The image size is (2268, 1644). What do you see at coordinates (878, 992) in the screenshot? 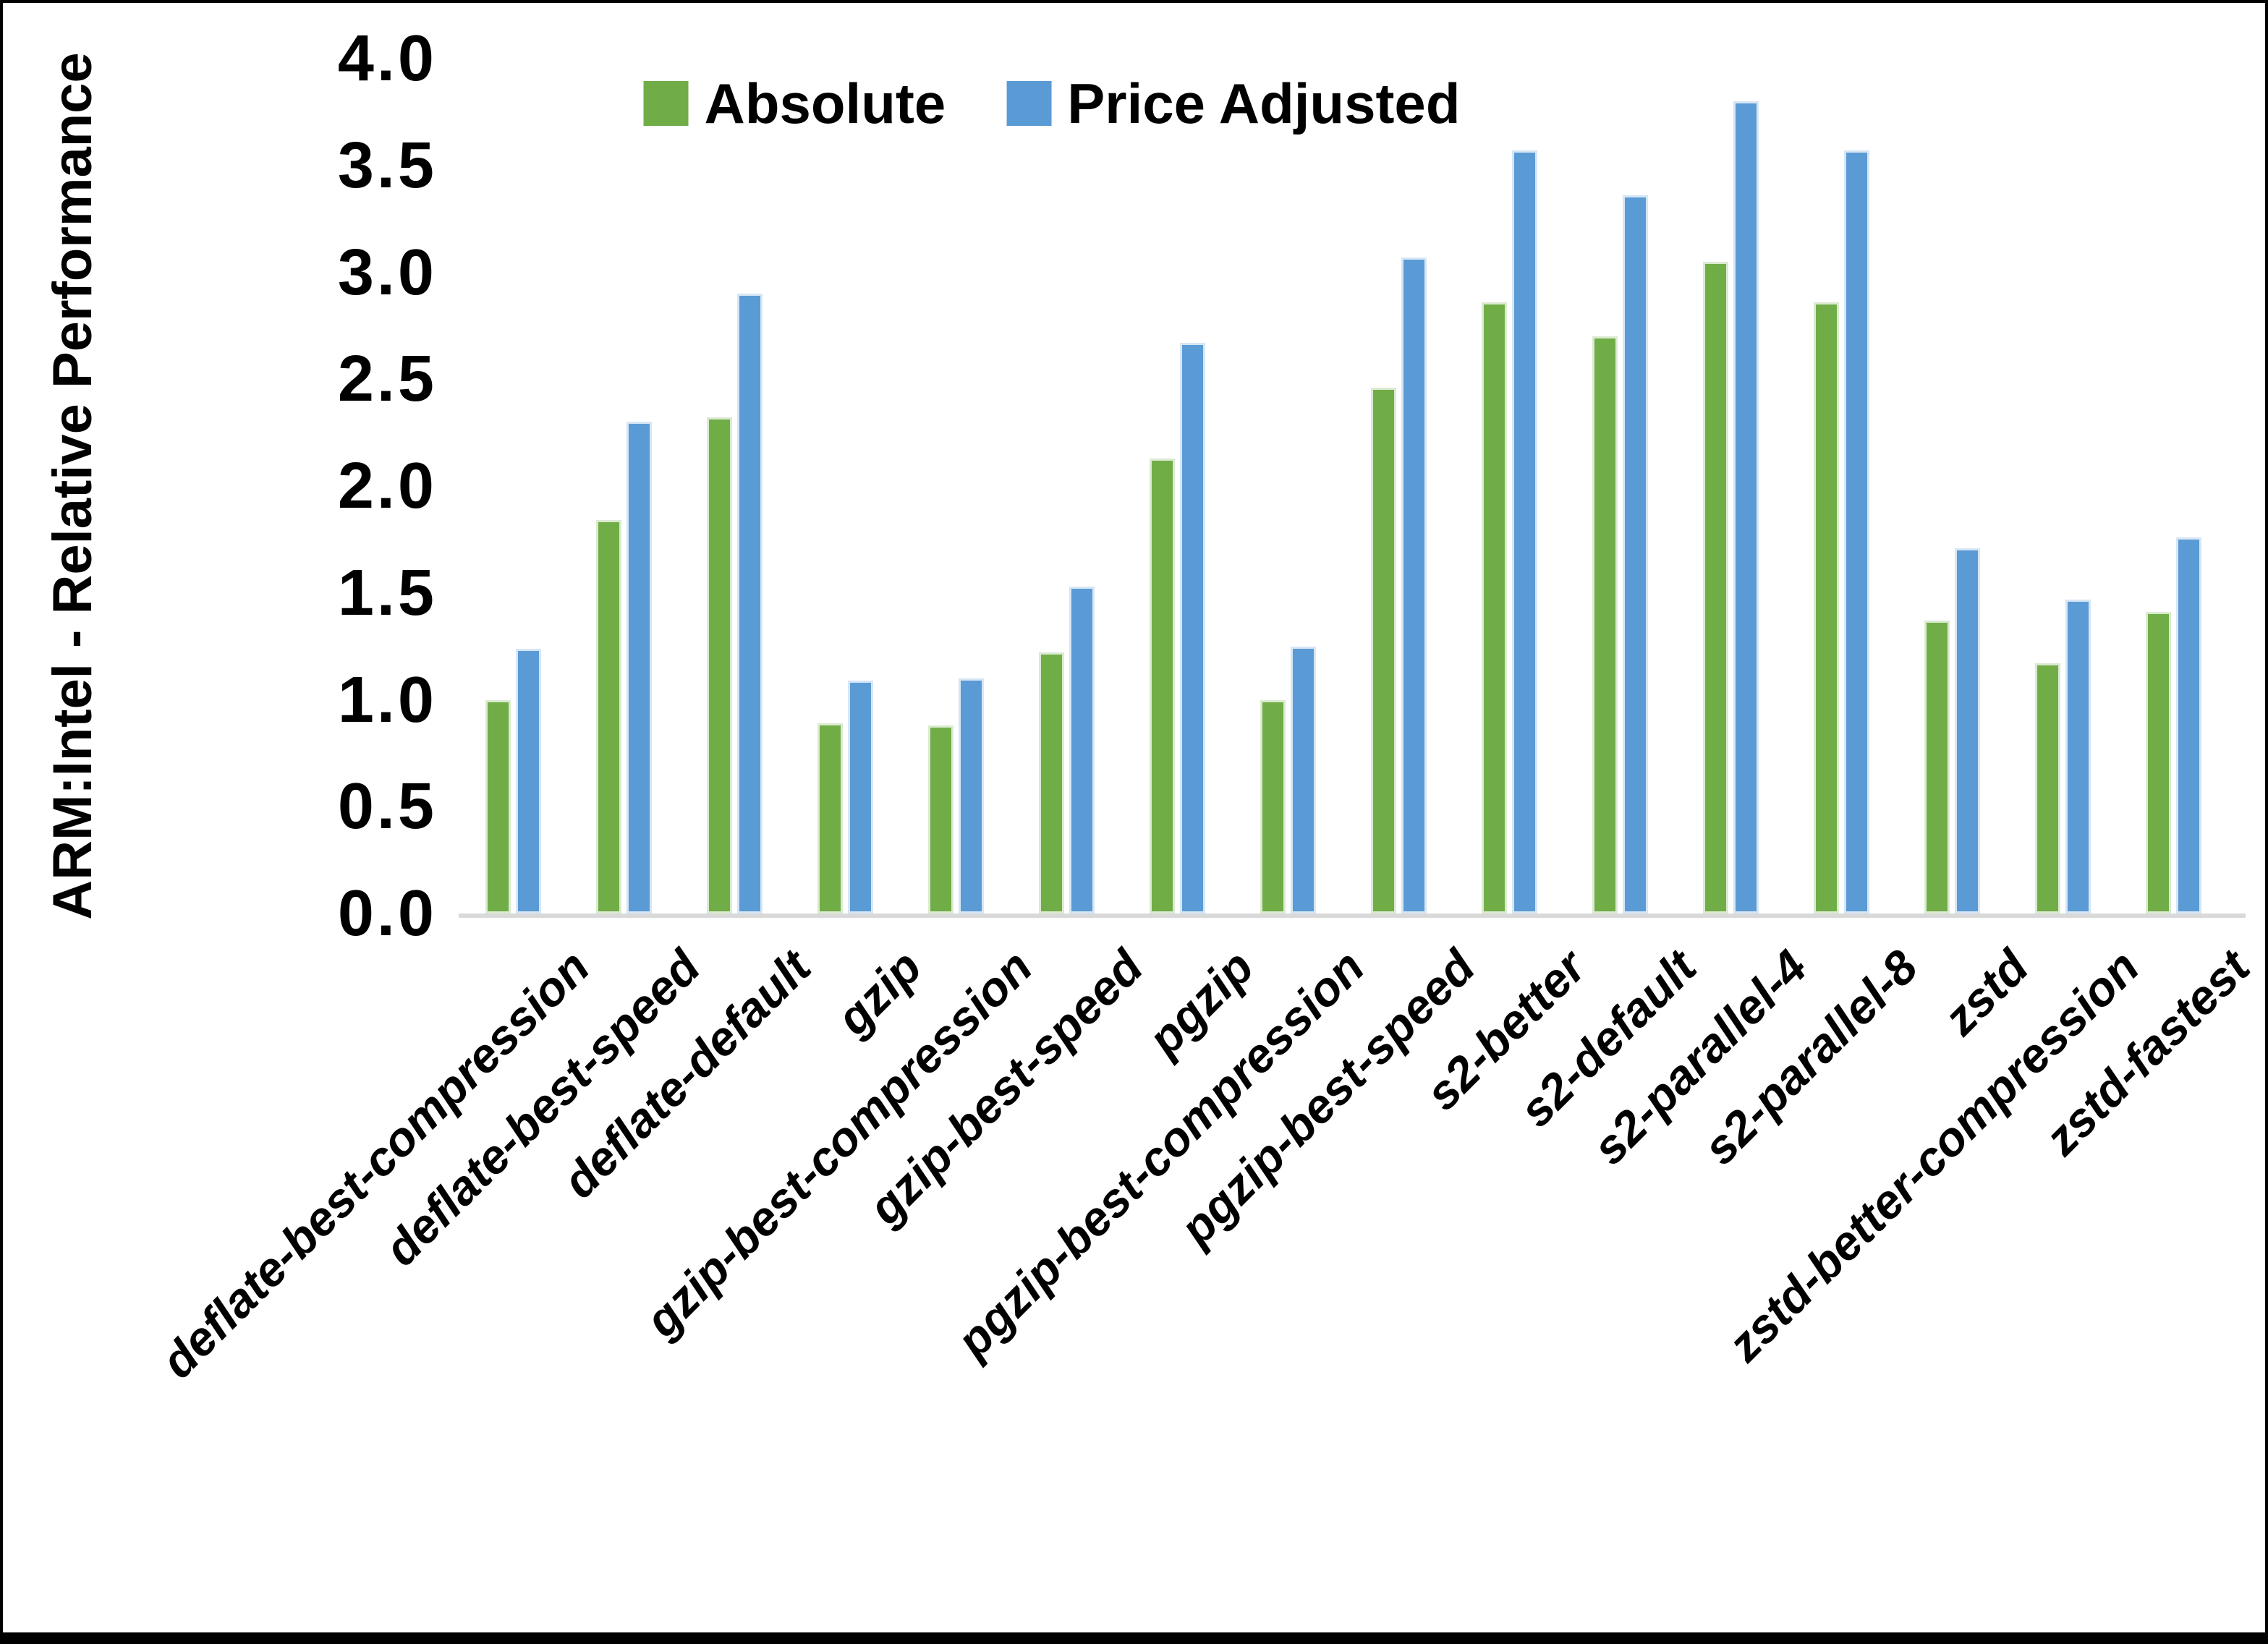
I see `x-axis-category-label: gzip` at bounding box center [878, 992].